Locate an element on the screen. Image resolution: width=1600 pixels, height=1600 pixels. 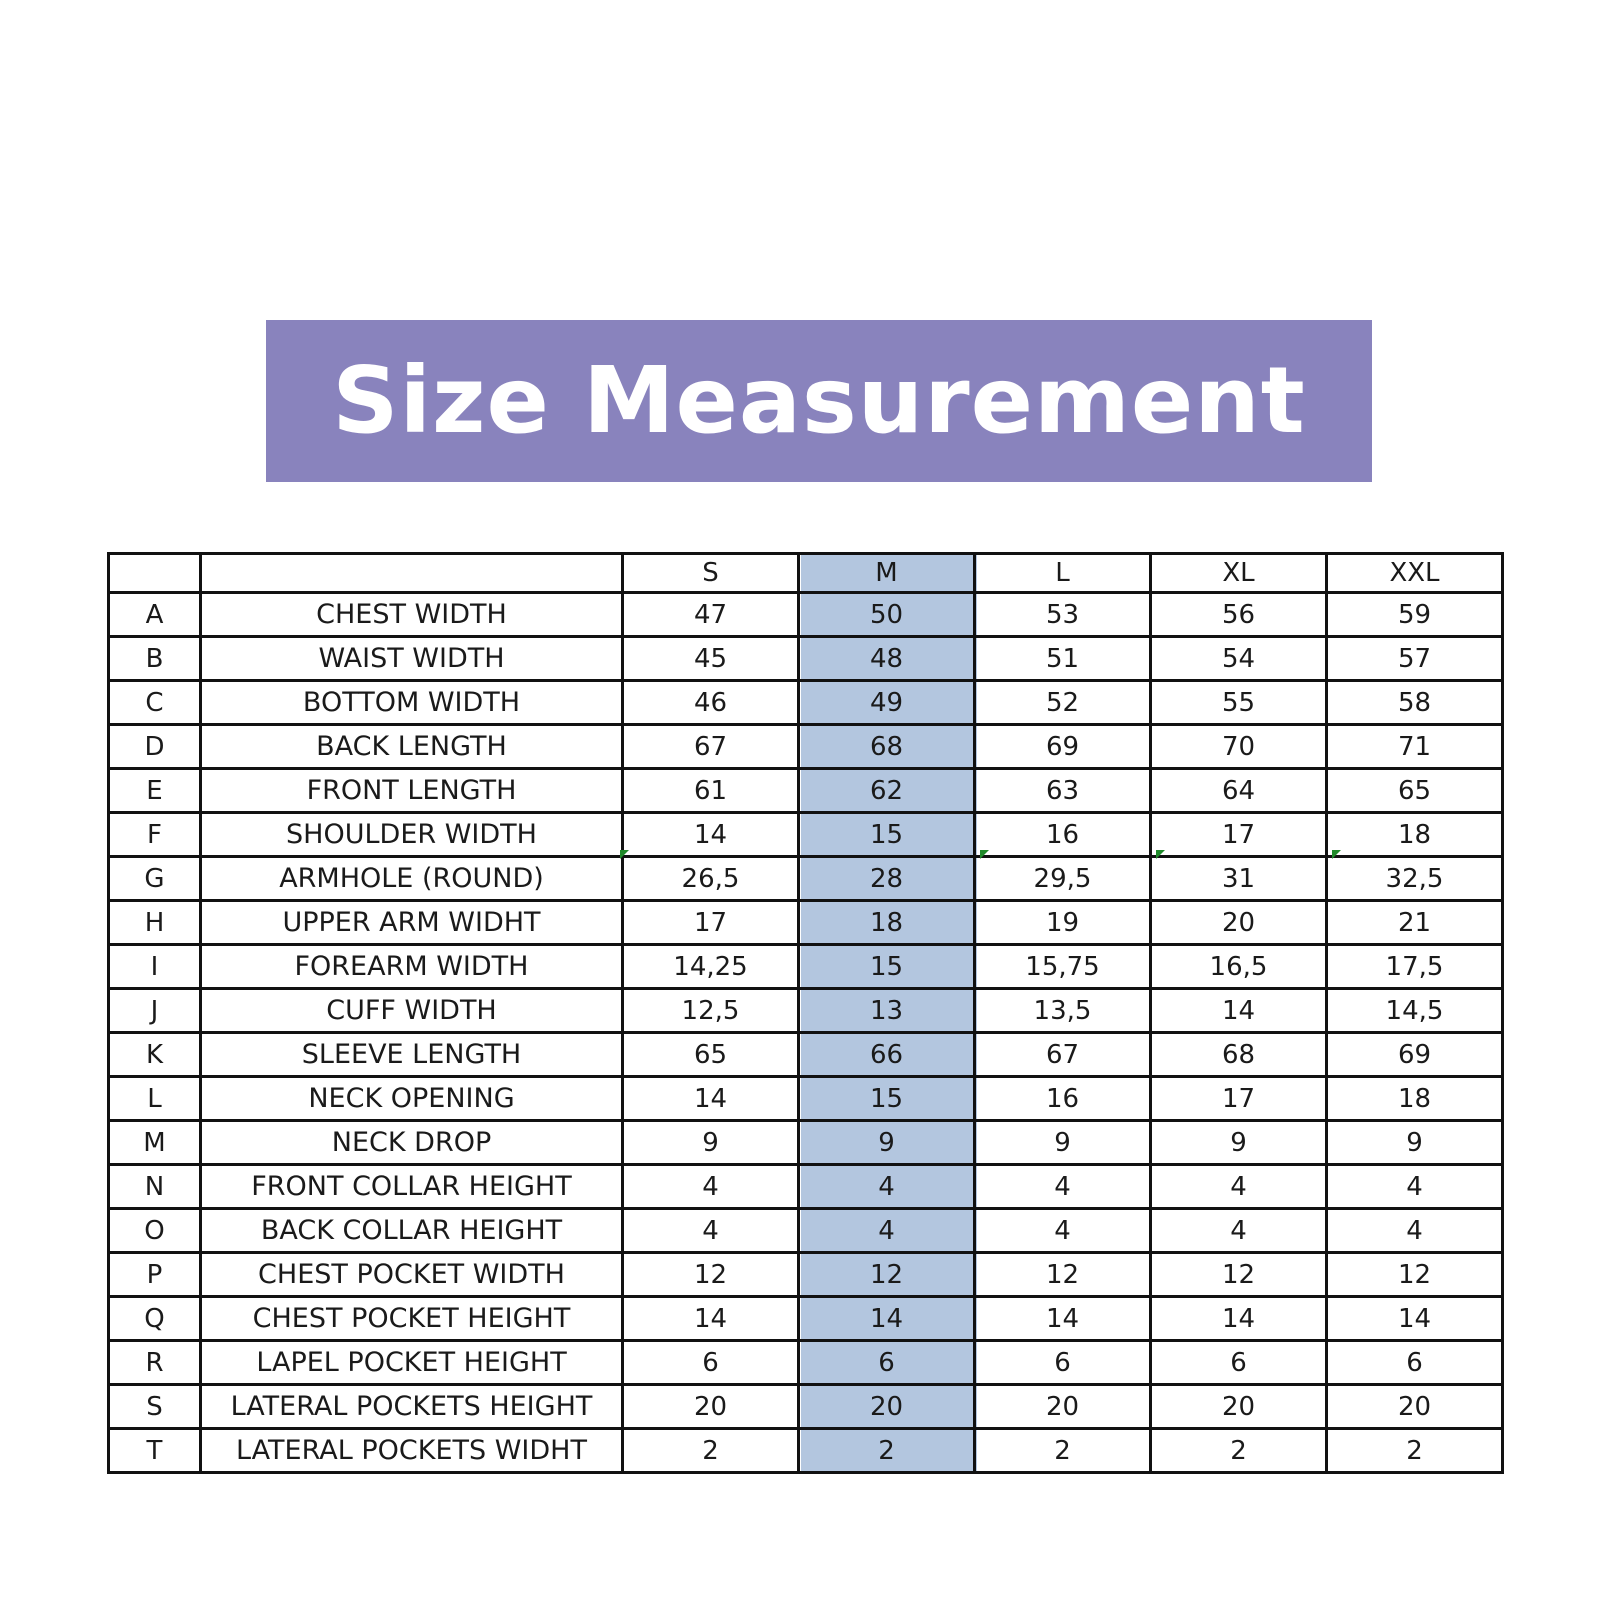
size-value-s: 9 is located at coordinates (710, 1142).